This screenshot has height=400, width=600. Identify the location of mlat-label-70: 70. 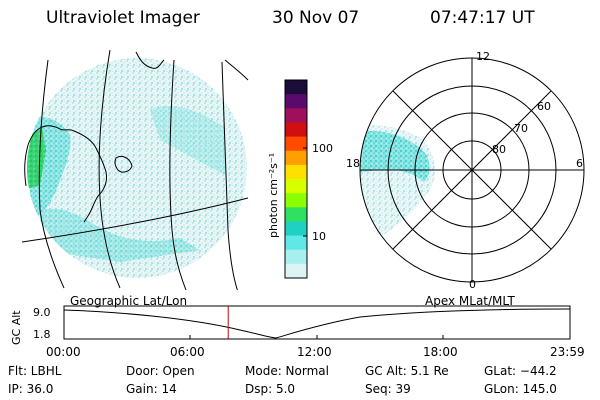
(521, 128).